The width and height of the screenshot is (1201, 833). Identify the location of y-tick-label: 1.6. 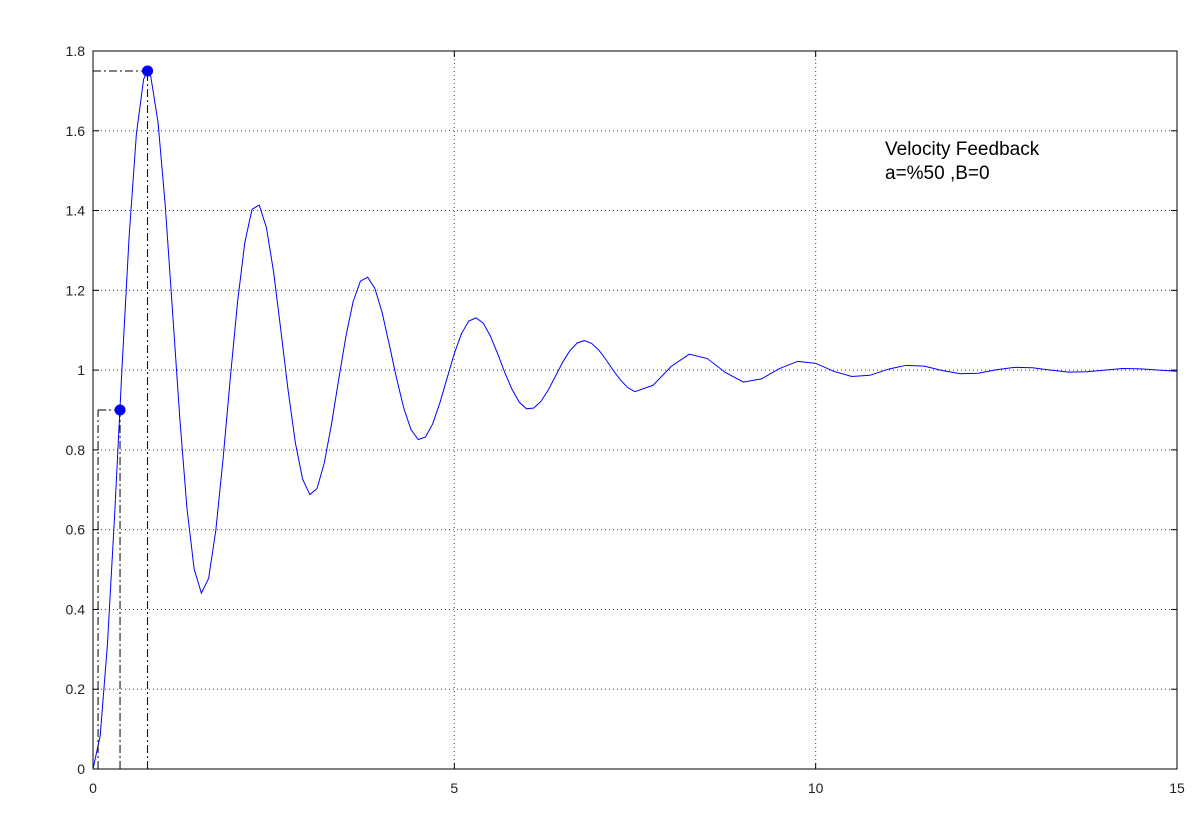
(76, 131).